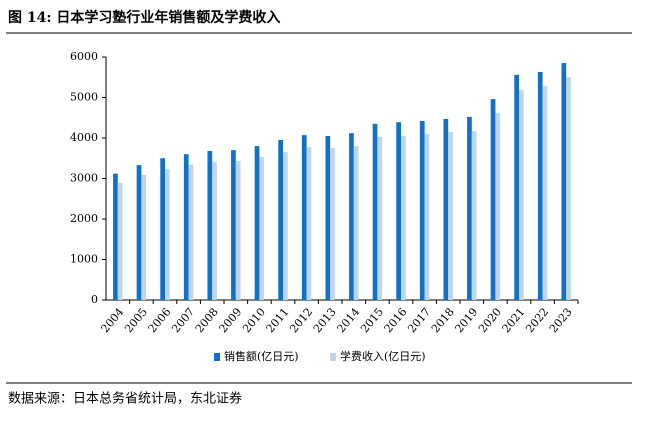 Image resolution: width=660 pixels, height=430 pixels. Describe the element at coordinates (466, 321) in the screenshot. I see `x-tick-label: 2019` at that location.